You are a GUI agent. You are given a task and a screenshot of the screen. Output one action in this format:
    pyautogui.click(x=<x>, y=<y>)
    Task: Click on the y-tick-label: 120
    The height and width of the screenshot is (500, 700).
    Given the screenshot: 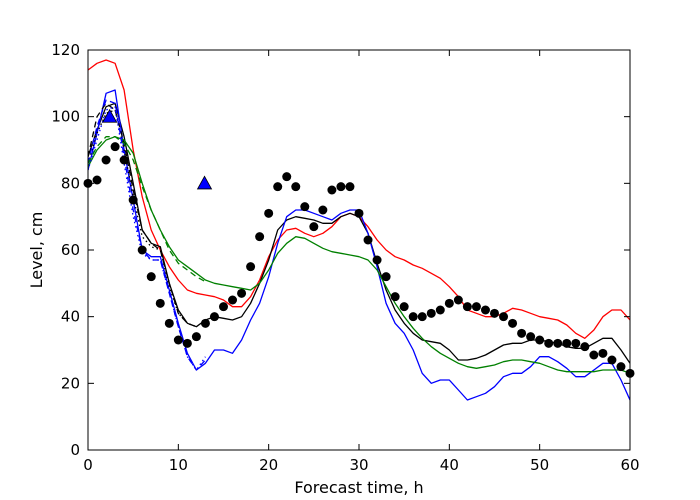 What is the action you would take?
    pyautogui.click(x=65, y=50)
    